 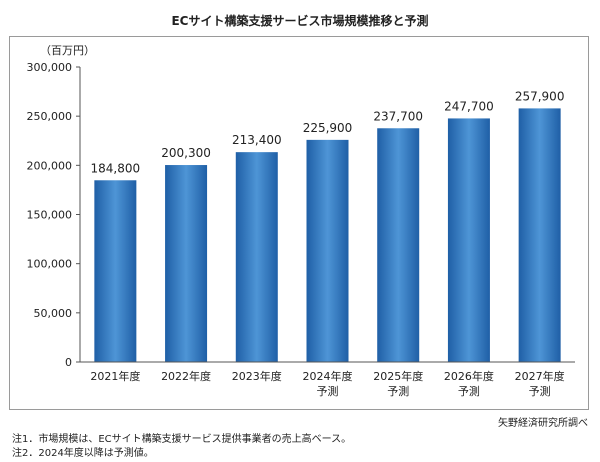 I want to click on footnote-1: 注1．市場規模は、ECサイト構築支援サービス提供事業者の売上高ベース。, so click(x=182, y=439).